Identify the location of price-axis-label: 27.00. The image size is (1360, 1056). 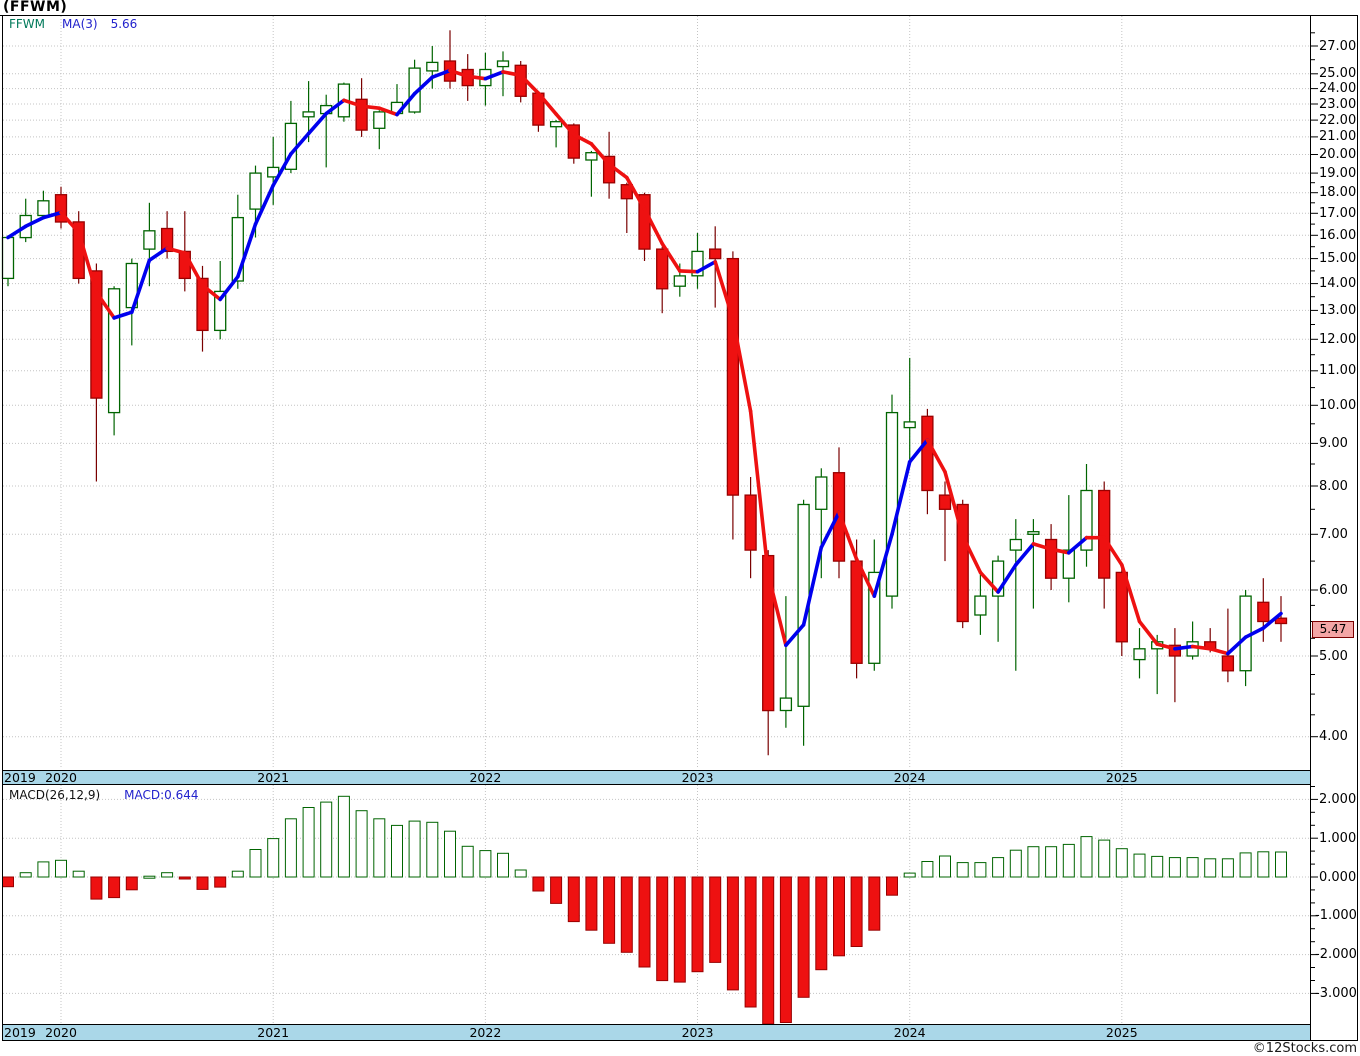
(1338, 46).